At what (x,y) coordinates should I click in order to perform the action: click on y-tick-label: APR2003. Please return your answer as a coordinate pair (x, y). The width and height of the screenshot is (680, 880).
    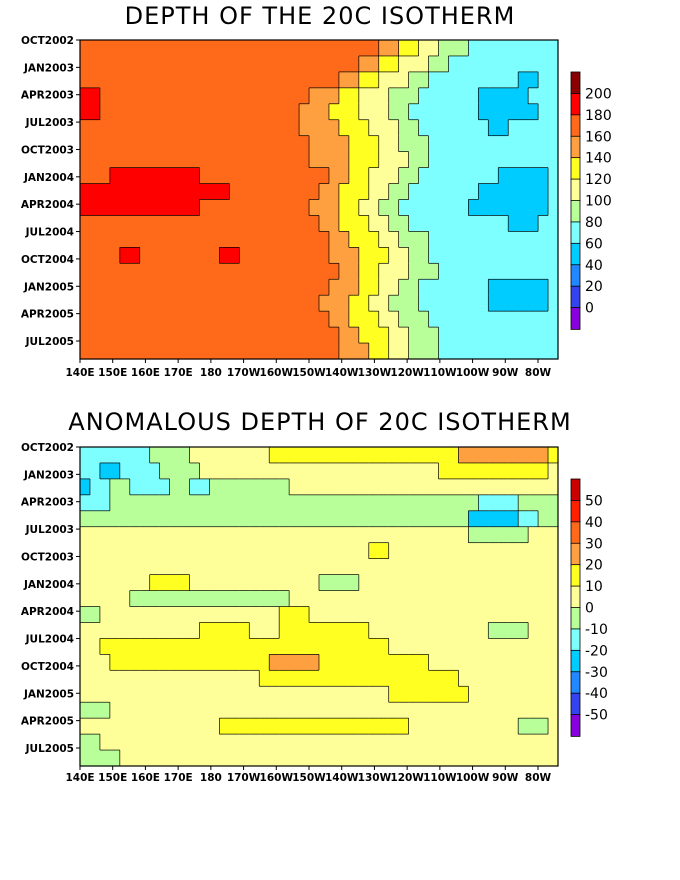
    Looking at the image, I should click on (47, 503).